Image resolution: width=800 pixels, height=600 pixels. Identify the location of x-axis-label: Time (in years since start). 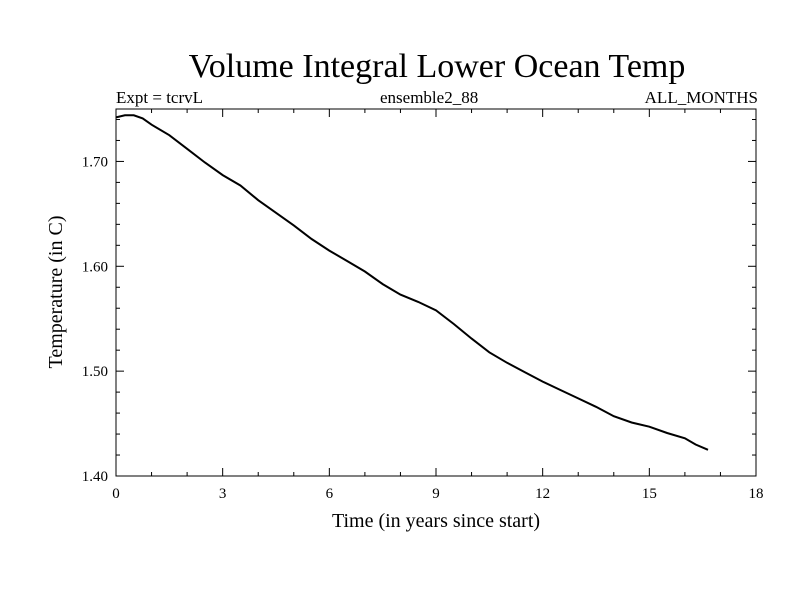
(436, 521).